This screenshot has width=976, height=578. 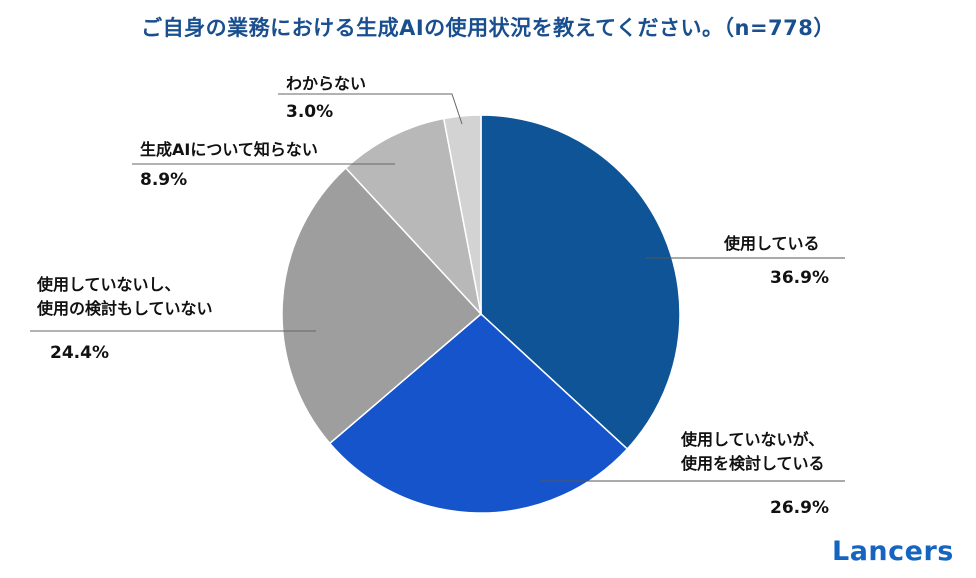 I want to click on slice-using, so click(x=580, y=282).